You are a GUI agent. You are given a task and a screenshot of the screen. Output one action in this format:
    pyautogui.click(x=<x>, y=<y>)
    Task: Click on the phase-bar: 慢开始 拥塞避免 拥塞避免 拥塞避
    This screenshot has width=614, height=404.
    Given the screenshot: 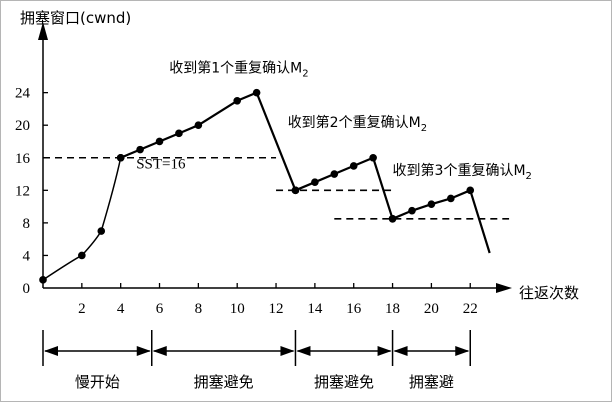 What is the action you would take?
    pyautogui.click(x=256, y=360)
    